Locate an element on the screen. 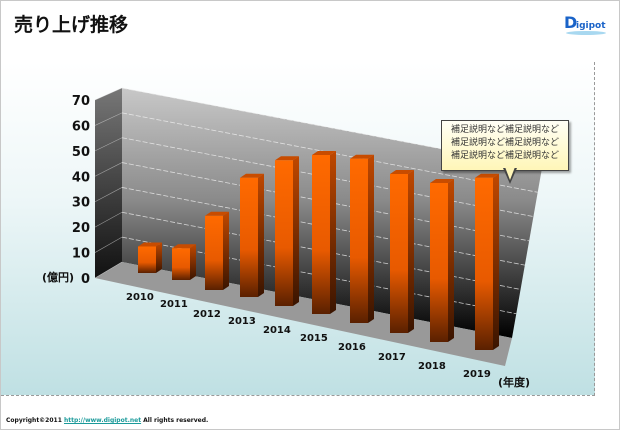  bar-2019 is located at coordinates (487, 261).